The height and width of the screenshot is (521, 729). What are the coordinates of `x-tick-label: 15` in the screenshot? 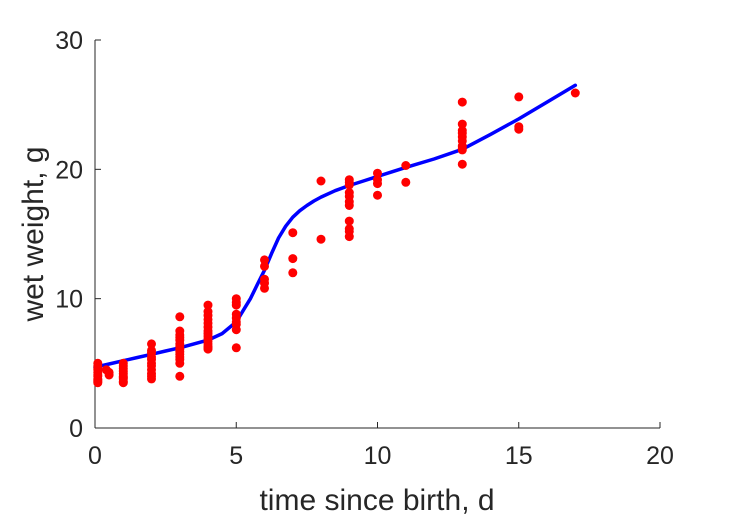 It's located at (519, 456).